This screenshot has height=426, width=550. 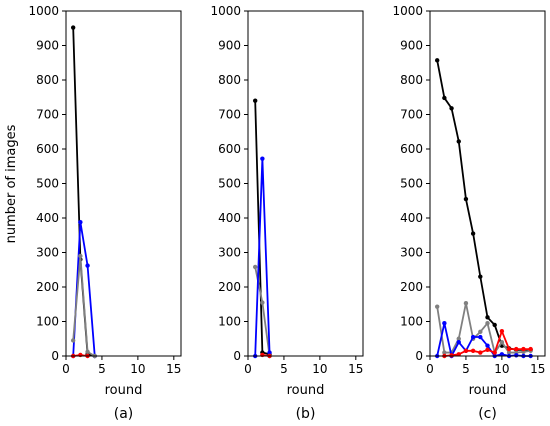 I want to click on panel-caption: (a), so click(x=124, y=414).